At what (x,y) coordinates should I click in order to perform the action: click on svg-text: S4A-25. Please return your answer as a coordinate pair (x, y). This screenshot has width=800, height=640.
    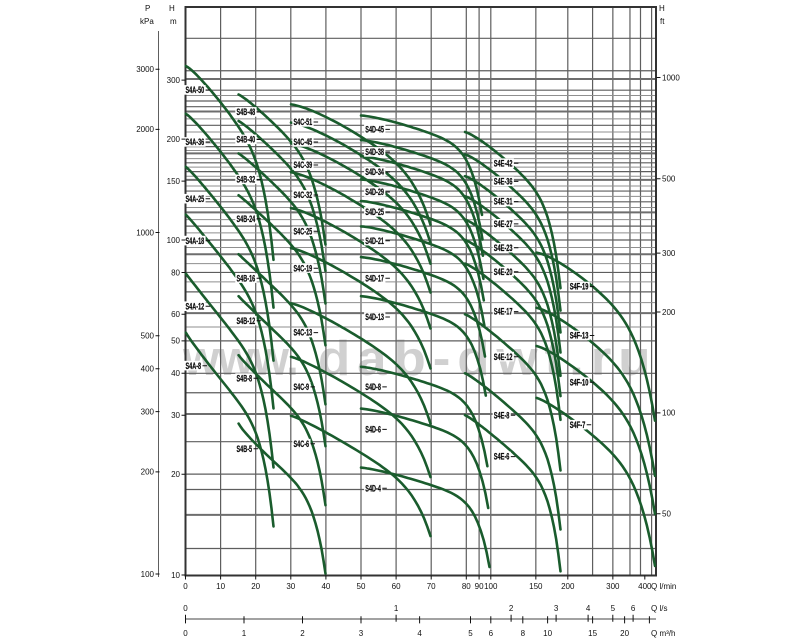
    Looking at the image, I should click on (195, 199).